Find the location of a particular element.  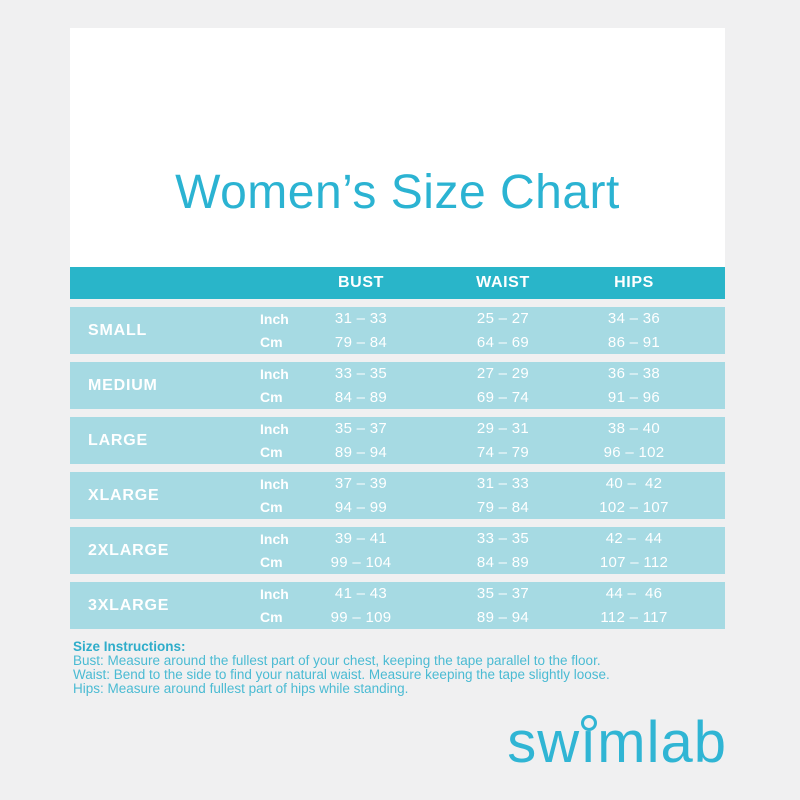

bust-cm-value: 94 – 99 is located at coordinates (361, 507).